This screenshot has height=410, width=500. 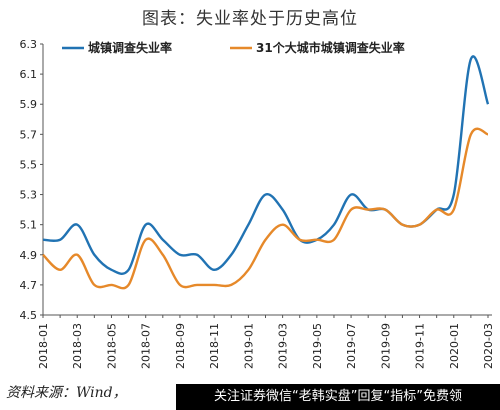 What do you see at coordinates (250, 19) in the screenshot?
I see `chart-title: 图表：失业率处于历史高位` at bounding box center [250, 19].